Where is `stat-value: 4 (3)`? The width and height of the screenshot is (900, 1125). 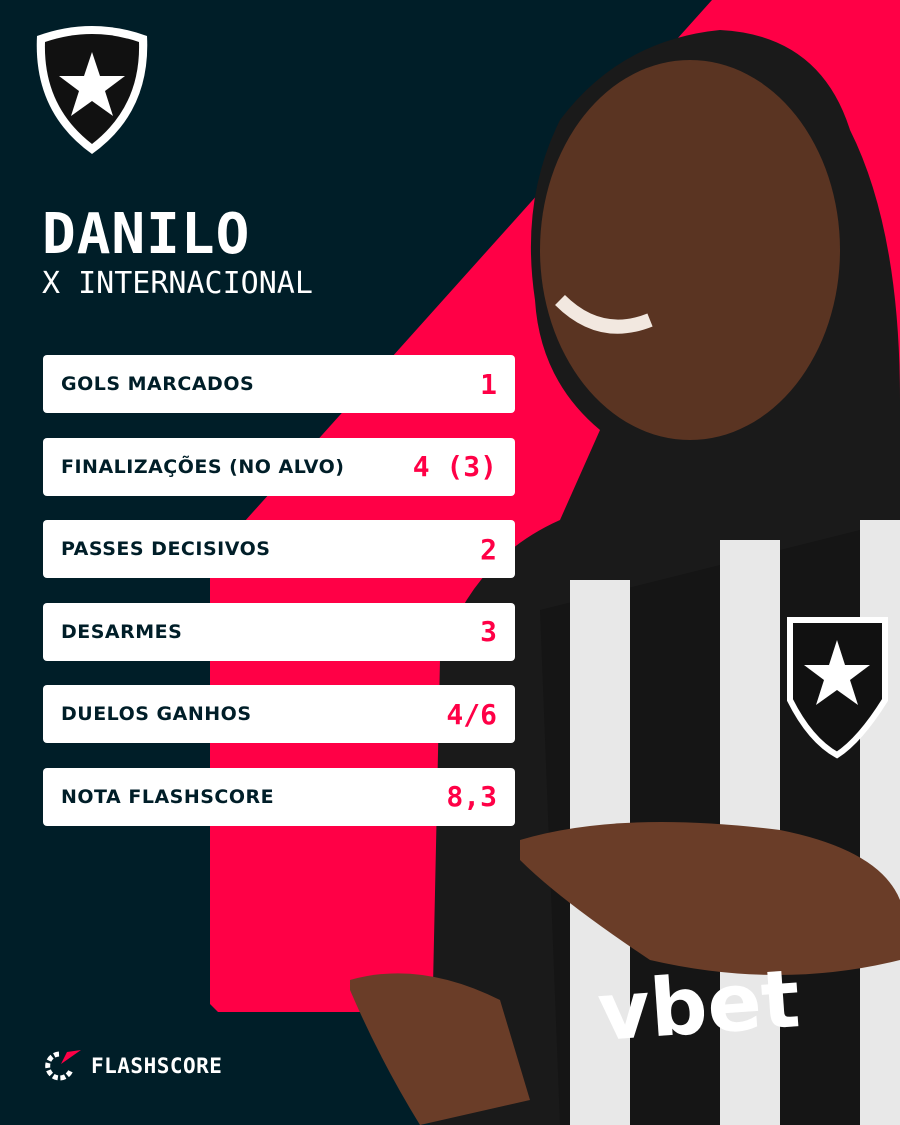
stat-value: 4 (3) is located at coordinates (454, 466).